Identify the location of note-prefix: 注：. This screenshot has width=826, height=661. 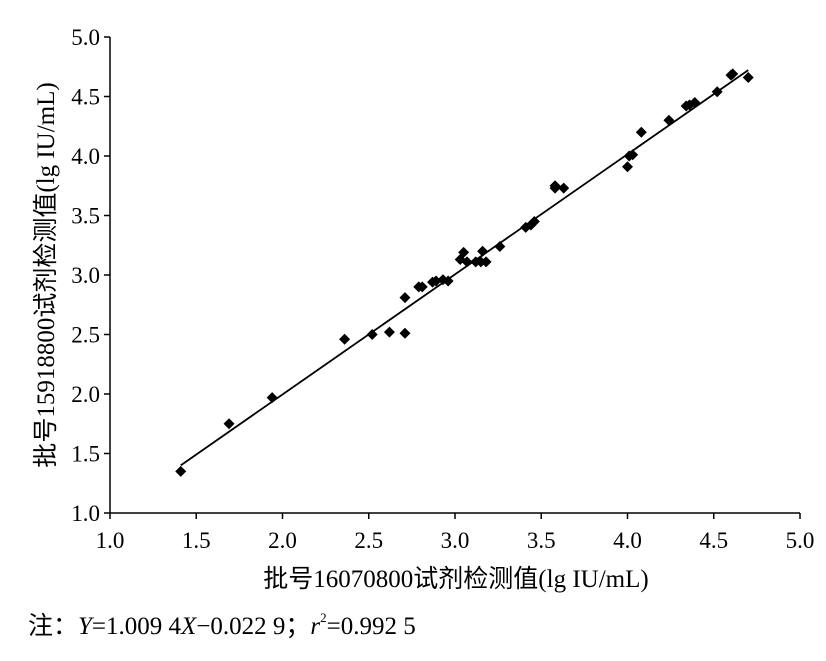
(53, 626).